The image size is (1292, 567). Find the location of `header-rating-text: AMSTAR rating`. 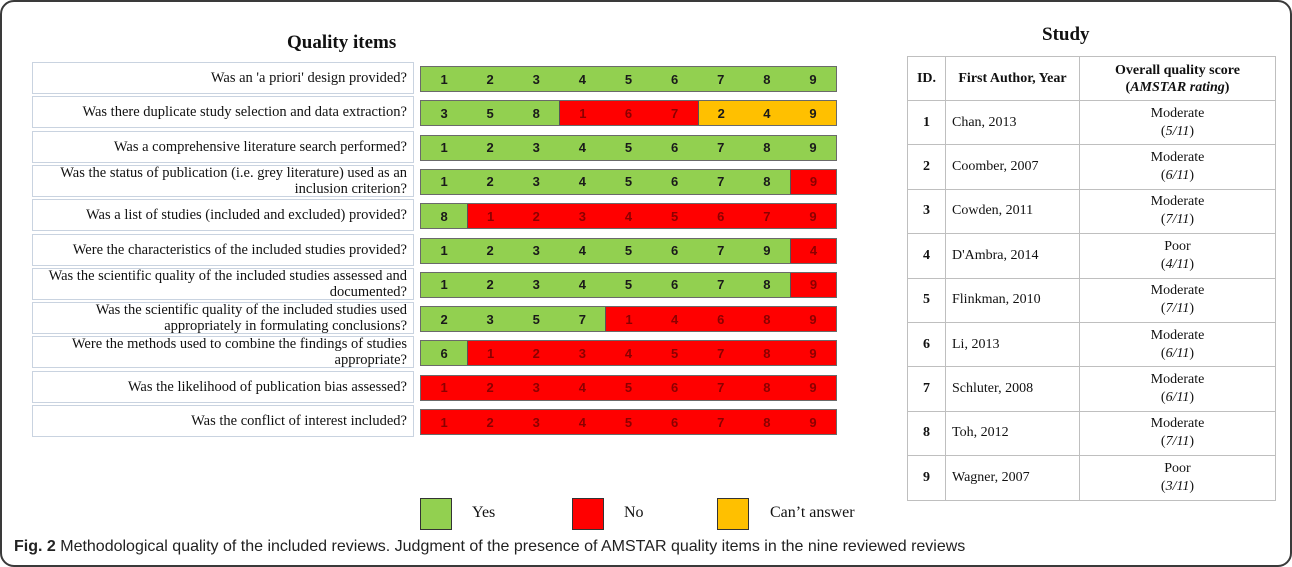

header-rating-text: AMSTAR rating is located at coordinates (1177, 87).